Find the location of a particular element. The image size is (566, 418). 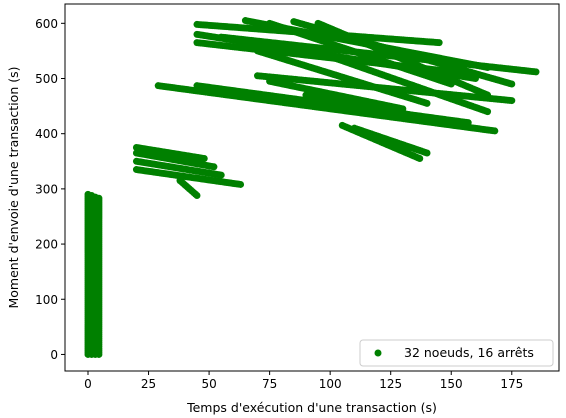

y-tick-label: 200 is located at coordinates (46, 245).